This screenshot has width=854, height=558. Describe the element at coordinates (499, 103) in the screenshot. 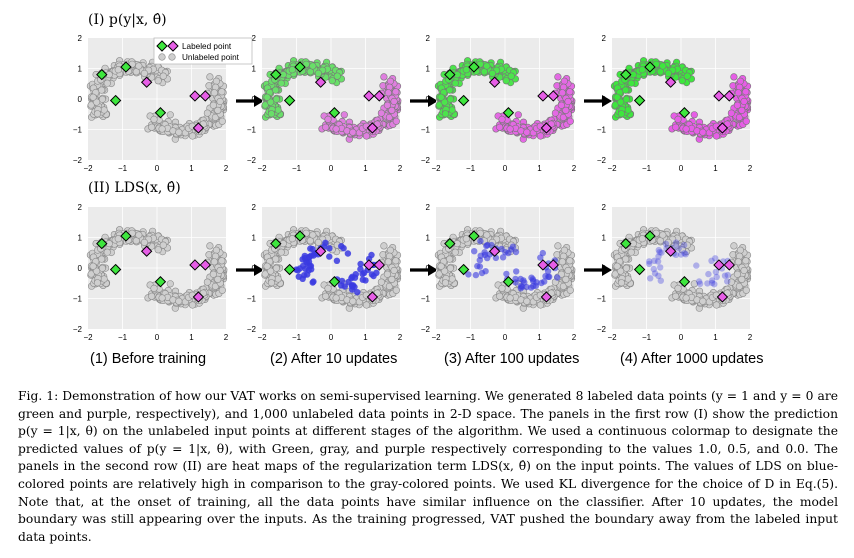

I see `panel-r1-c3: −2 −1 0 1 2 2 1 0 −1 −2` at that location.